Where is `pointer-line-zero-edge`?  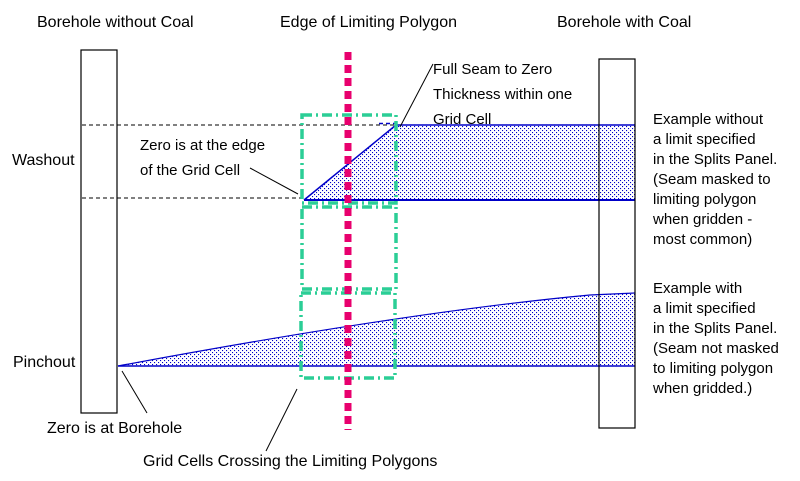 pointer-line-zero-edge is located at coordinates (274, 181).